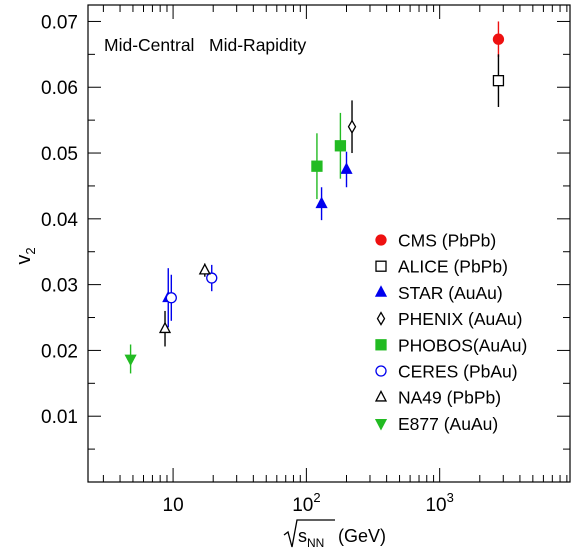 Image resolution: width=576 pixels, height=554 pixels. What do you see at coordinates (59, 154) in the screenshot?
I see `y-tick-label: 0.05` at bounding box center [59, 154].